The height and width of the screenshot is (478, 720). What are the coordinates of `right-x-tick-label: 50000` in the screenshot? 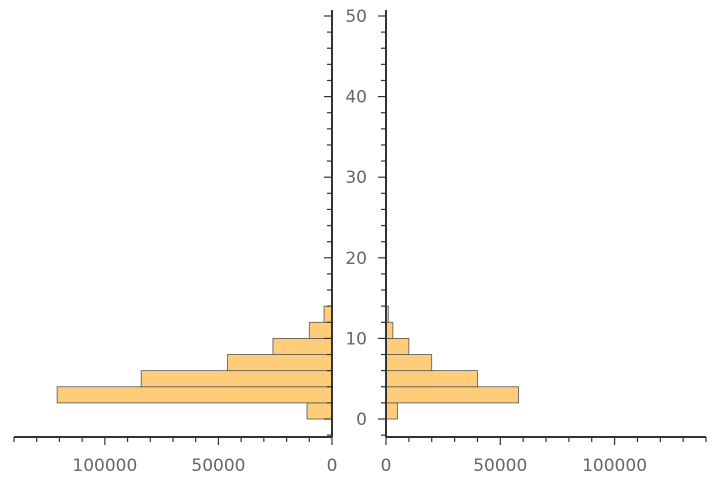 It's located at (500, 466).